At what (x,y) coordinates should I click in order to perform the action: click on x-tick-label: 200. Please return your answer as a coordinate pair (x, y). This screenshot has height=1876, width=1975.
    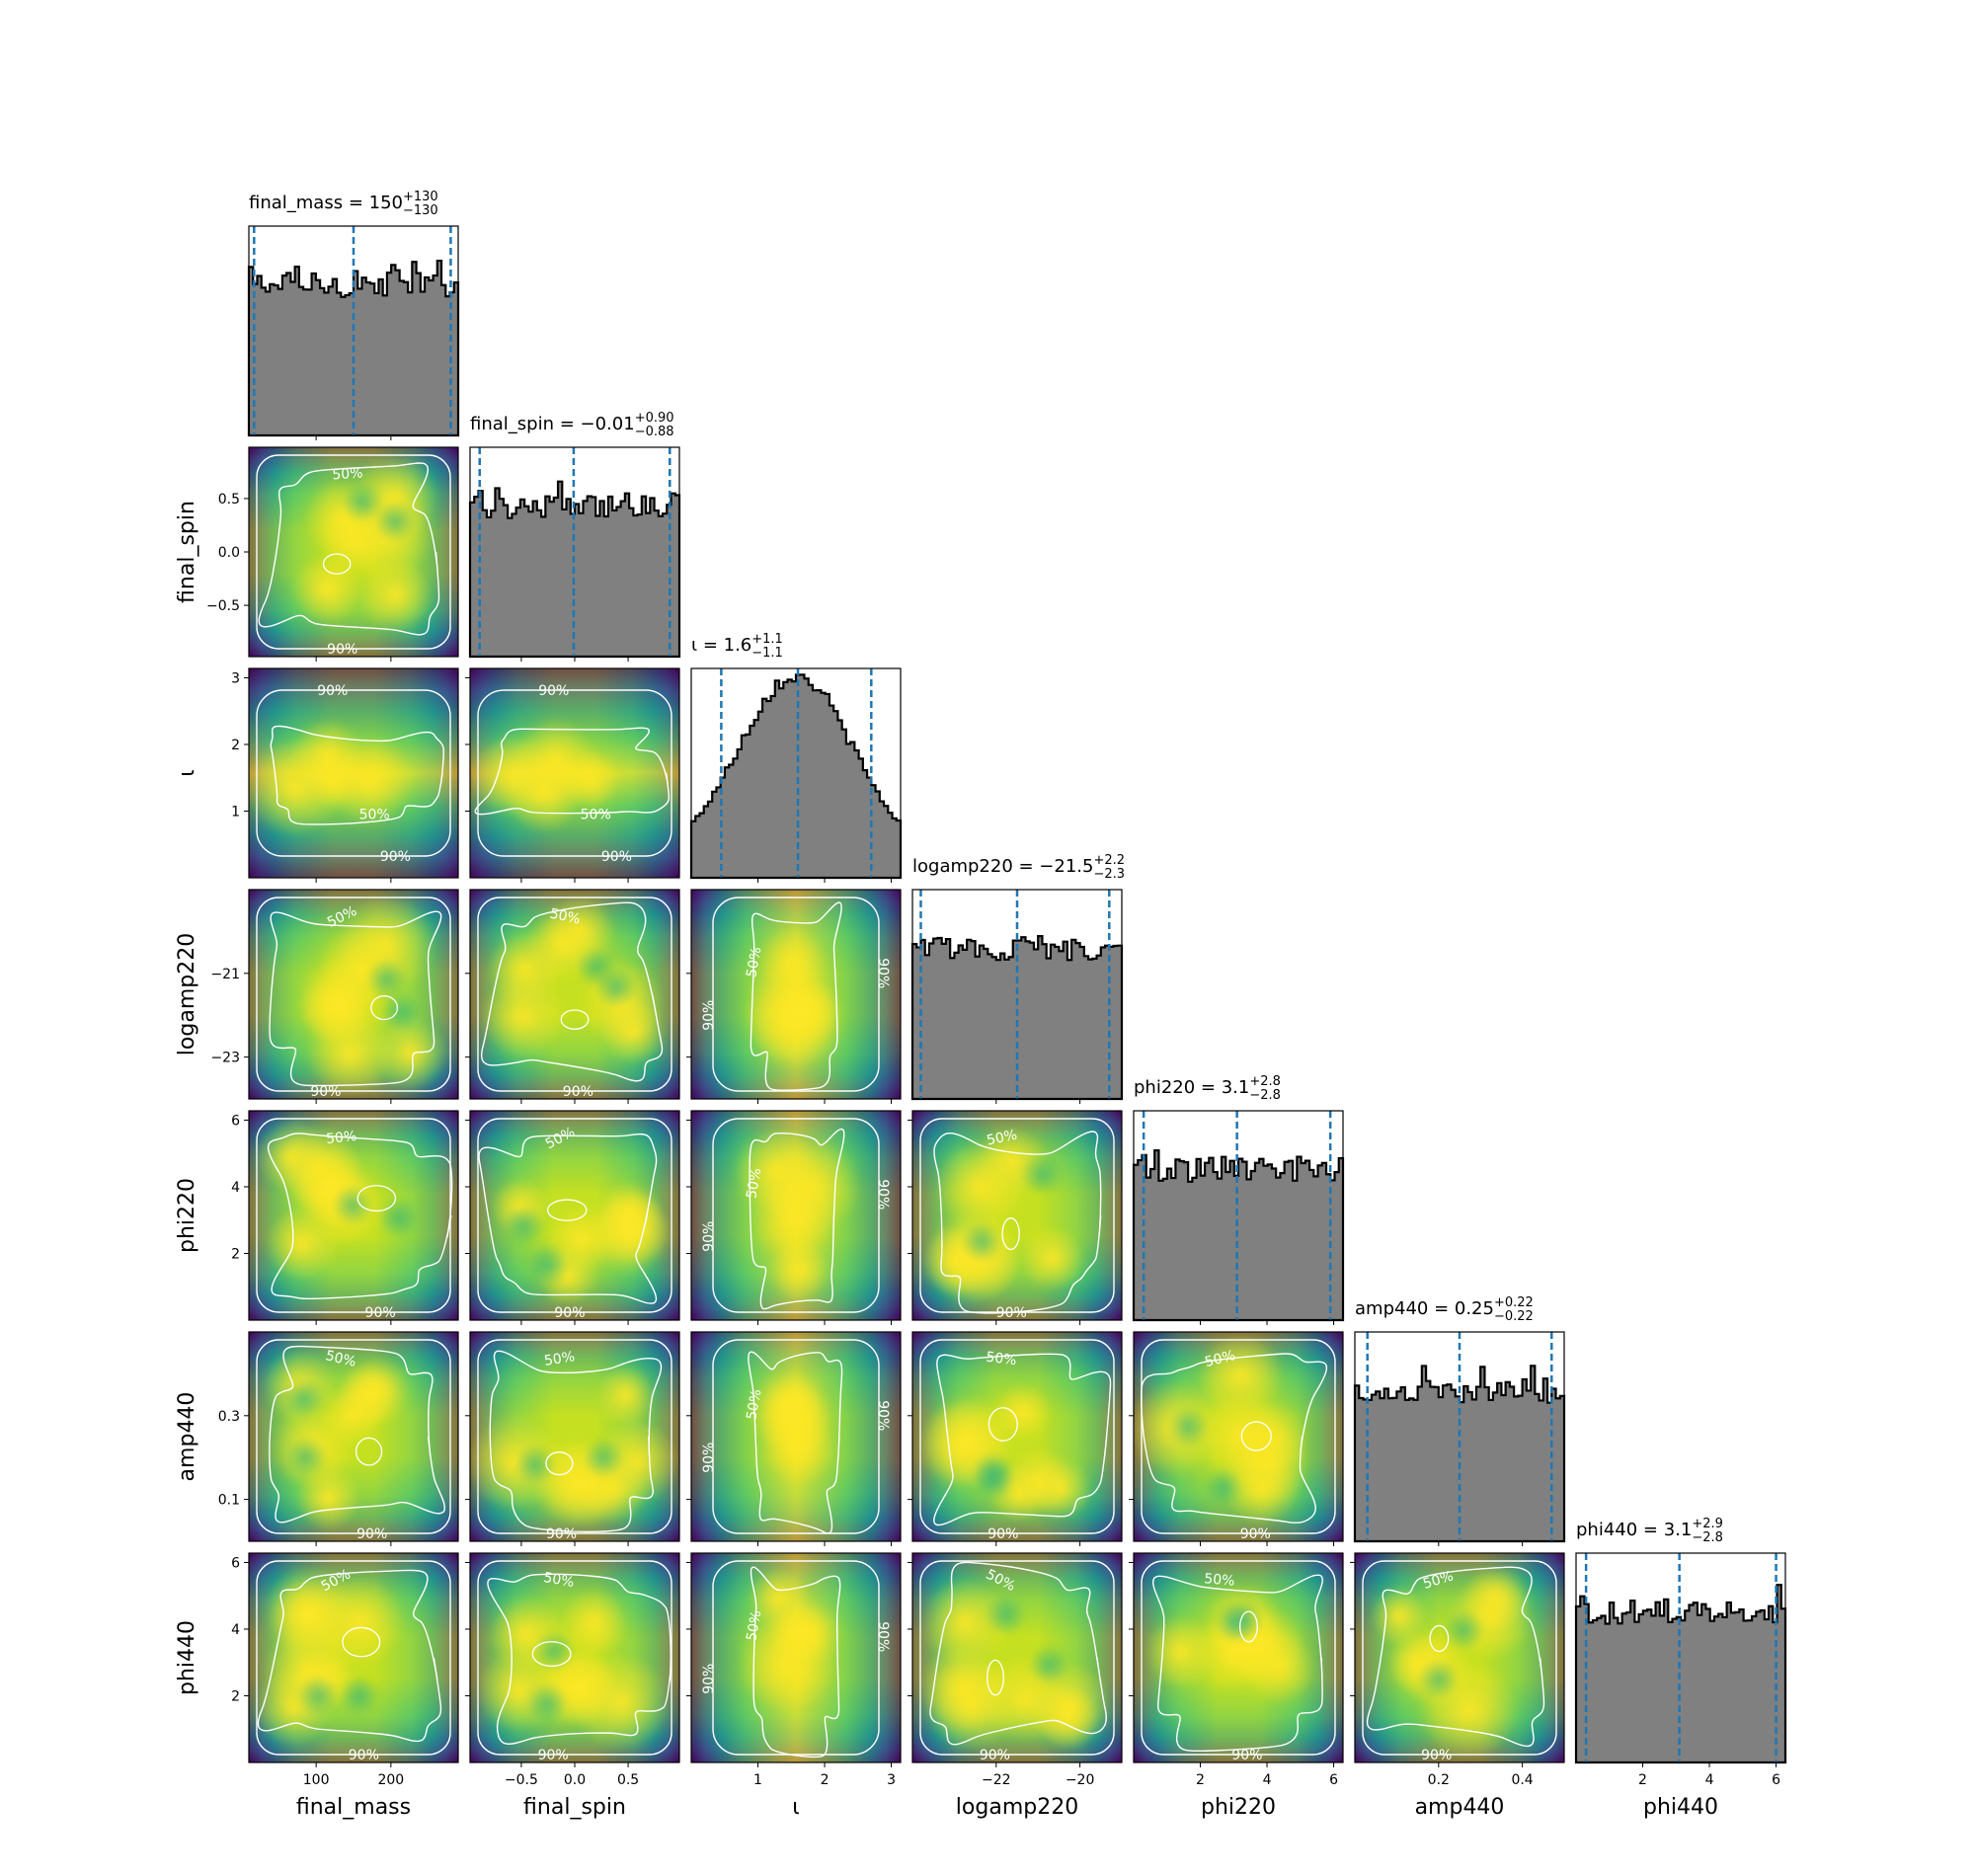
    Looking at the image, I should click on (391, 1780).